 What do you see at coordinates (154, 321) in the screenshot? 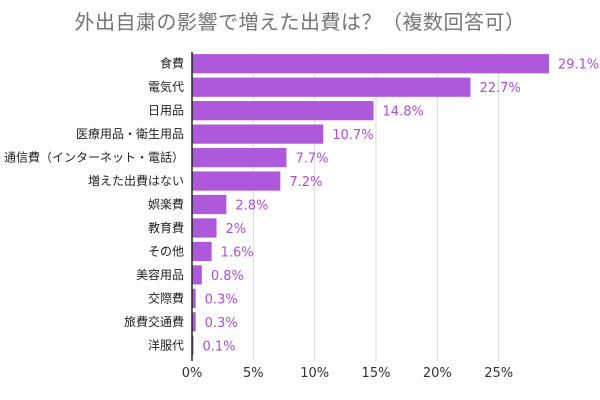
I see `category-label: 旅費交通費` at bounding box center [154, 321].